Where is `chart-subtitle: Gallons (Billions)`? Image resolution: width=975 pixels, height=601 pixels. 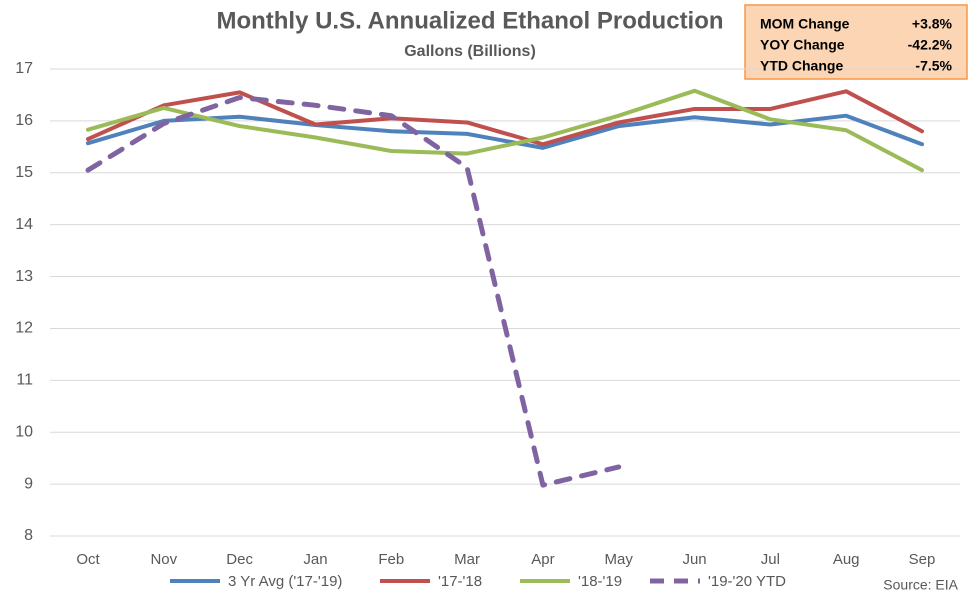
chart-subtitle: Gallons (Billions) is located at coordinates (470, 51).